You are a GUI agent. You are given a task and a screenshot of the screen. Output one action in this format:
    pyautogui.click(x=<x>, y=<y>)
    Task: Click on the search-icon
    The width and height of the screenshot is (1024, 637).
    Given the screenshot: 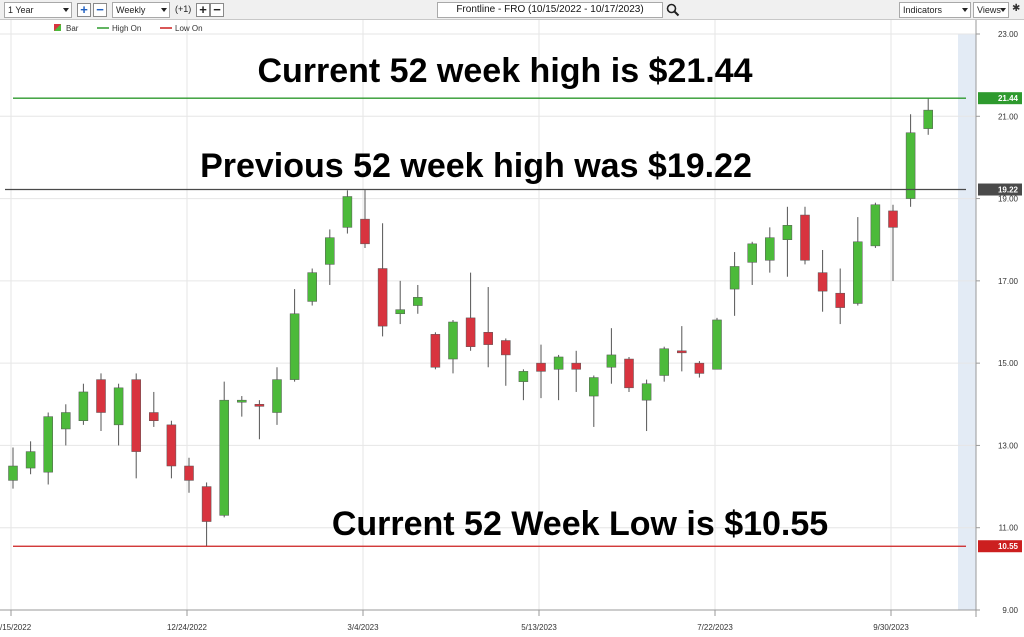 What is the action you would take?
    pyautogui.click(x=673, y=10)
    